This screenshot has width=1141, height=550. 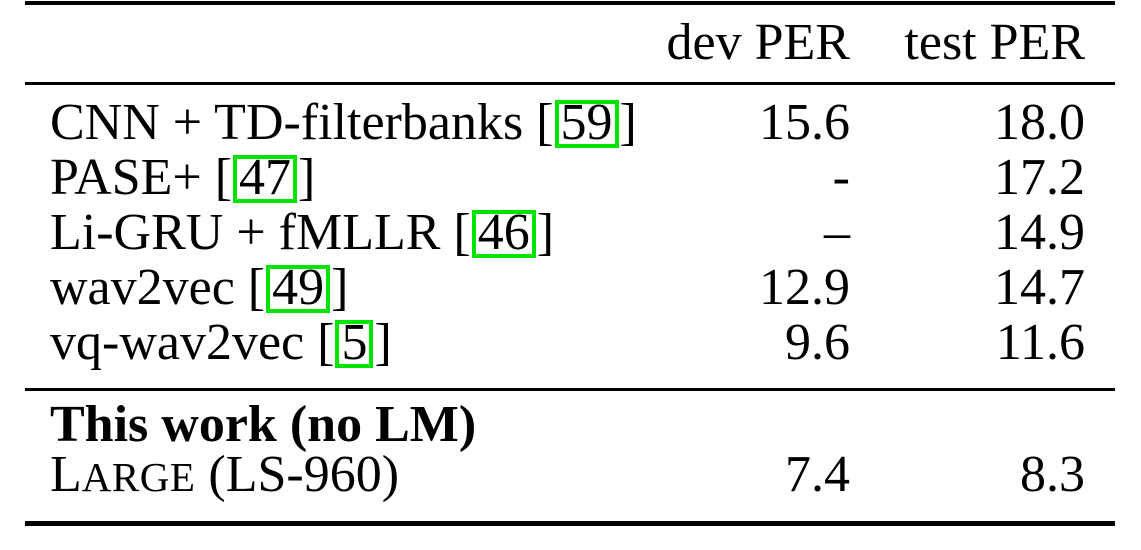 I want to click on table-row: PASE+ [47] - 17.2, so click(x=555, y=177).